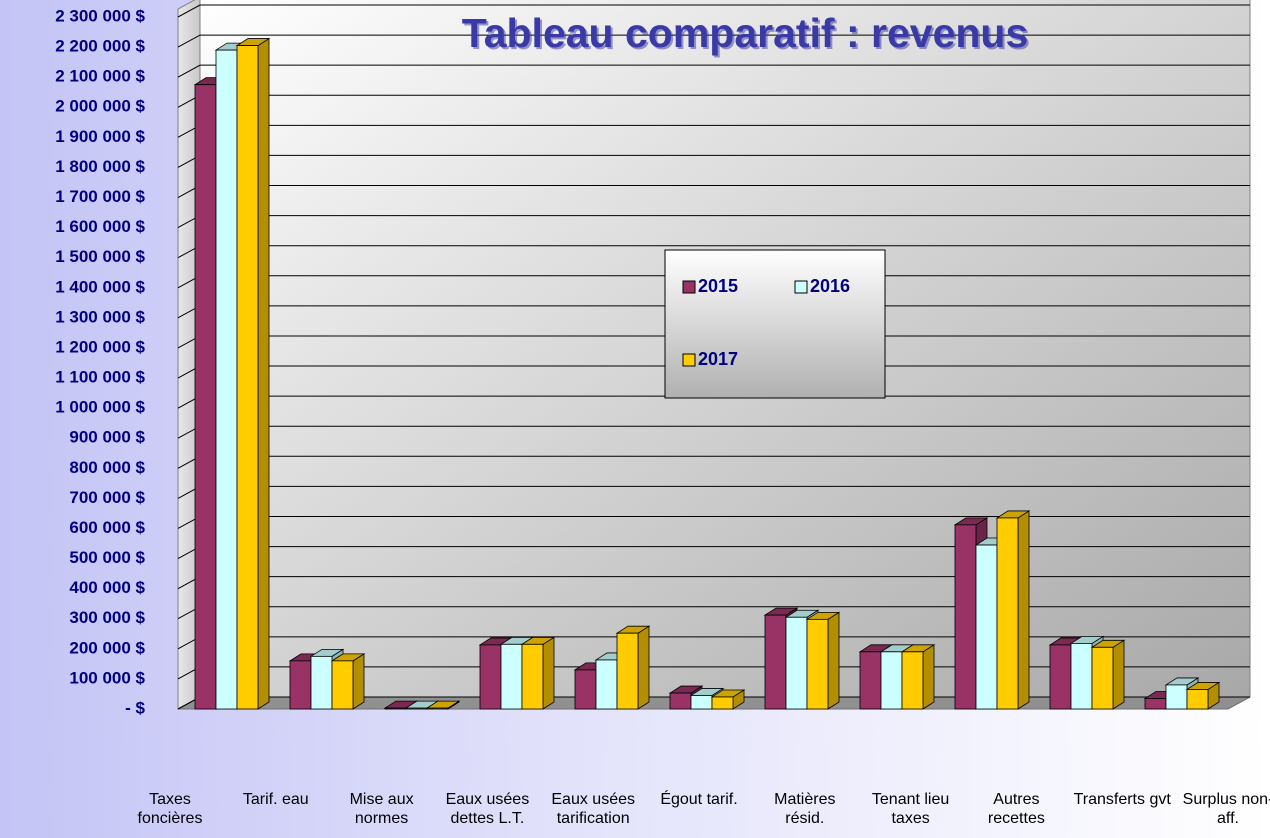  What do you see at coordinates (100, 286) in the screenshot?
I see `y-tick-label: 1 400 000 $` at bounding box center [100, 286].